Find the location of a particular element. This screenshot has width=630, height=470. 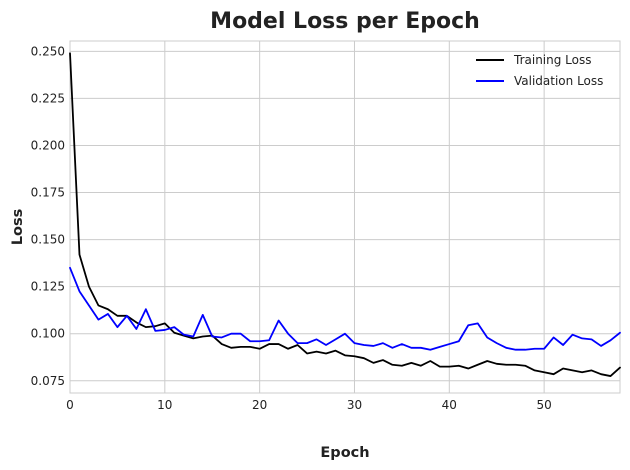

y-axis-label: Loss is located at coordinates (18, 227).